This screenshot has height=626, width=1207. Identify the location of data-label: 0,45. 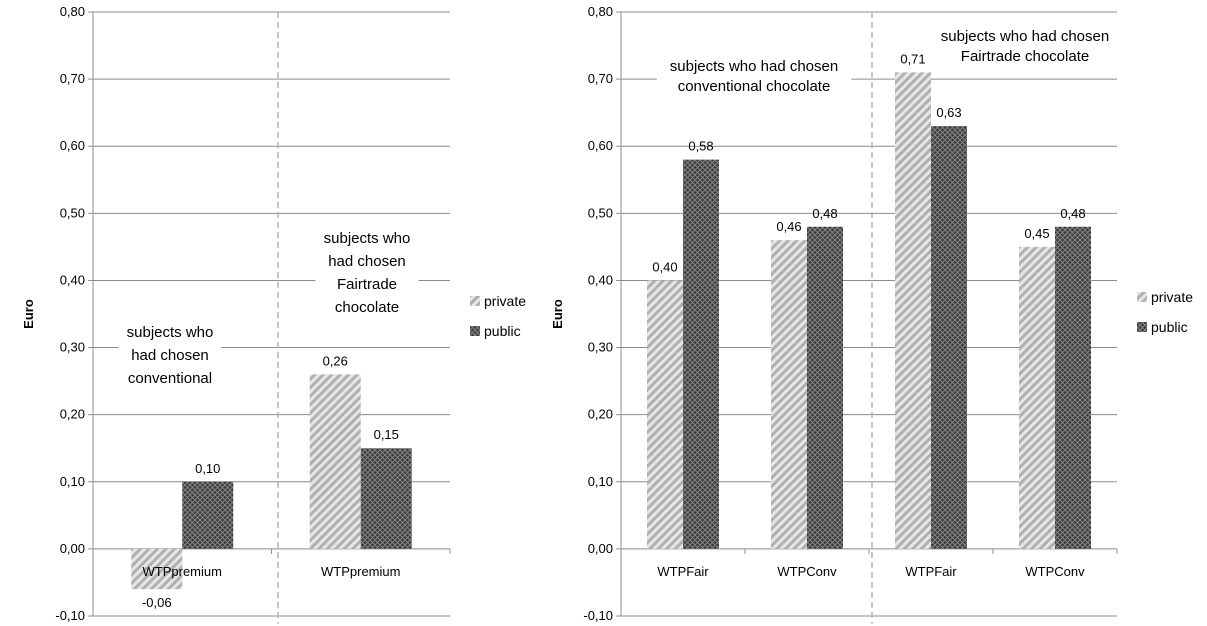
(1036, 233).